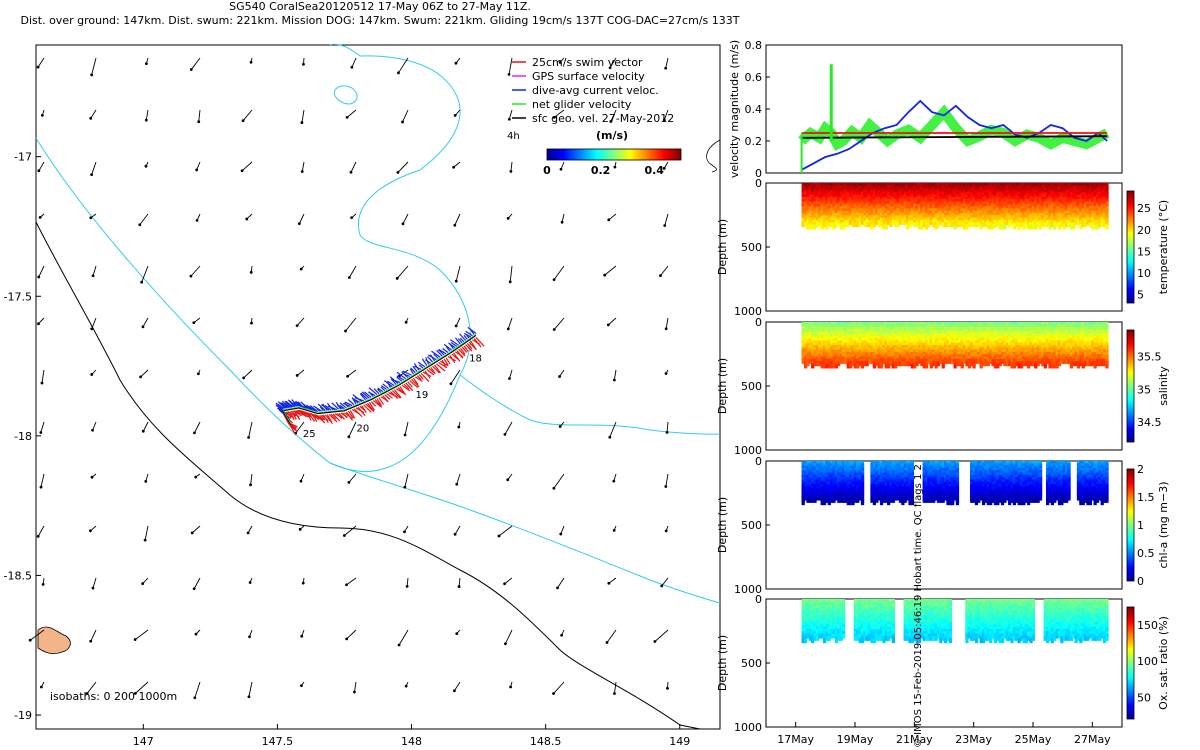  I want to click on vector-scale-label: 4h, so click(513, 136).